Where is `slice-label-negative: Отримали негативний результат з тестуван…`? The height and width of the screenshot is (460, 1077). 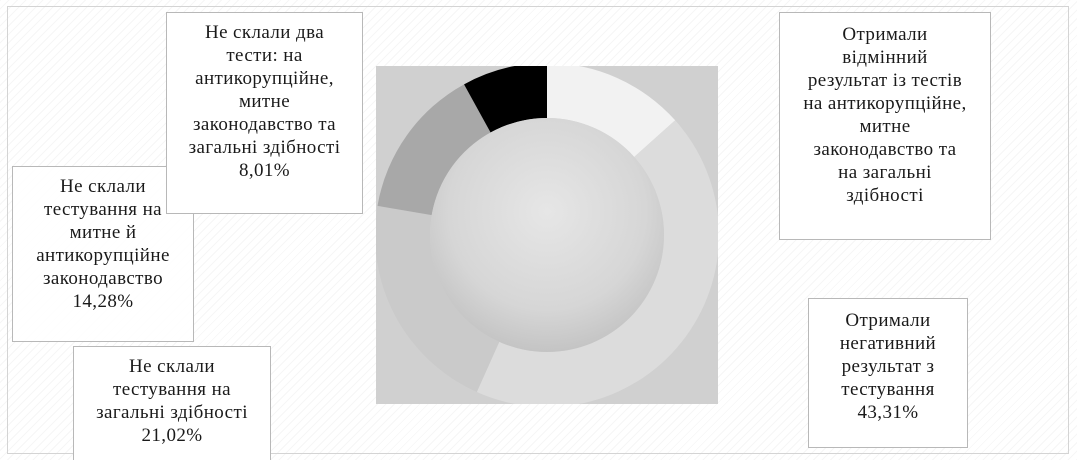
slice-label-negative: Отримали негативний результат з тестуван… is located at coordinates (888, 373).